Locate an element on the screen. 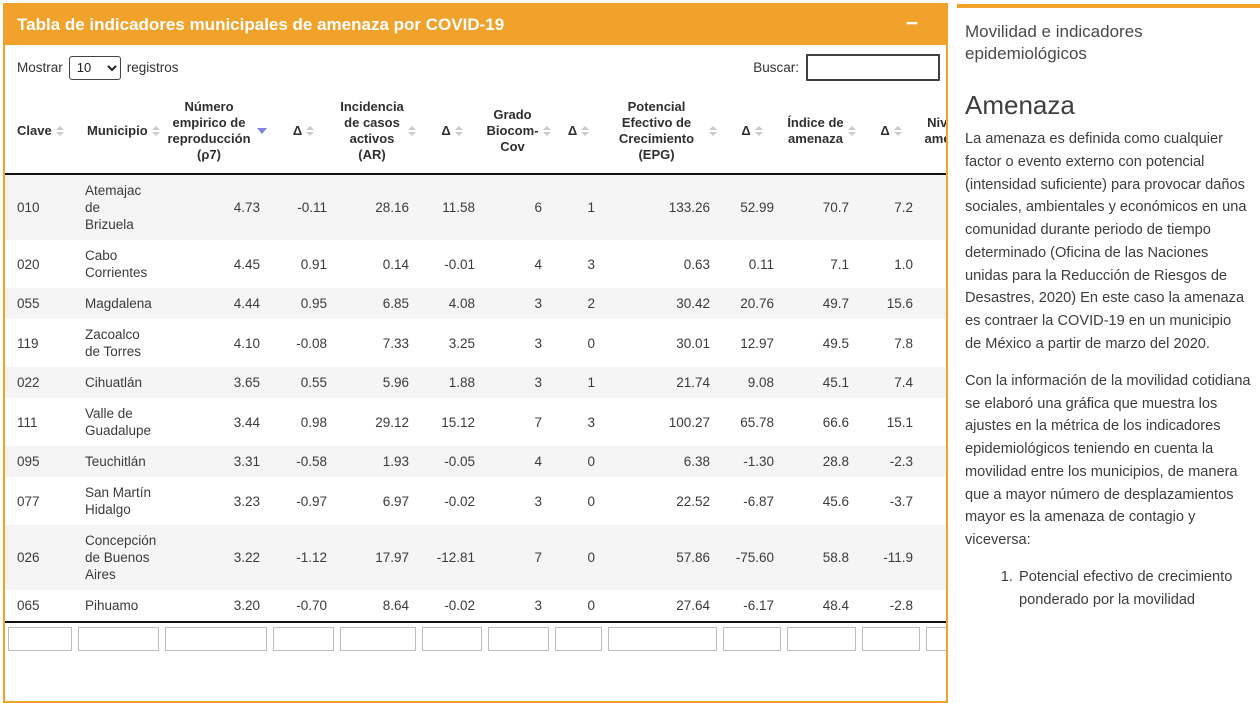  table-cell: 022 is located at coordinates (28, 382).